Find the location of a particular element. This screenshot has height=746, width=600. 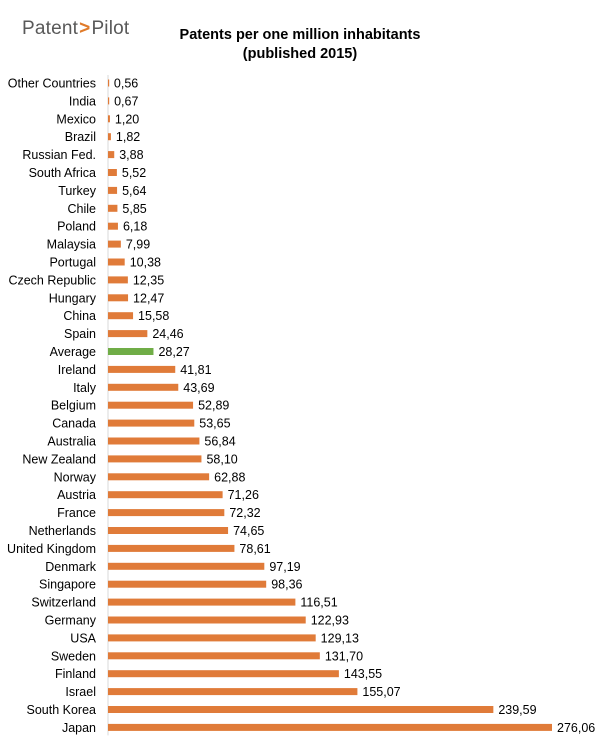

value-label-portugal: 10,38 is located at coordinates (145, 263).